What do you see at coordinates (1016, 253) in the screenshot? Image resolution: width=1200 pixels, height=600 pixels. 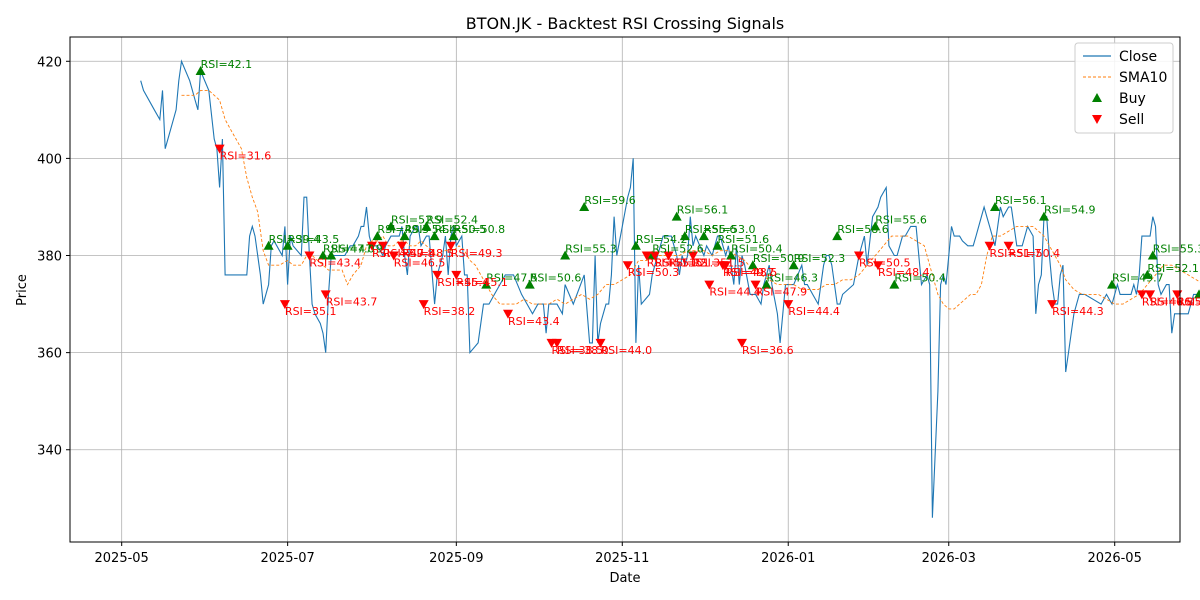 I see `sell-rsi-label: RSI=51.7` at bounding box center [1016, 253].